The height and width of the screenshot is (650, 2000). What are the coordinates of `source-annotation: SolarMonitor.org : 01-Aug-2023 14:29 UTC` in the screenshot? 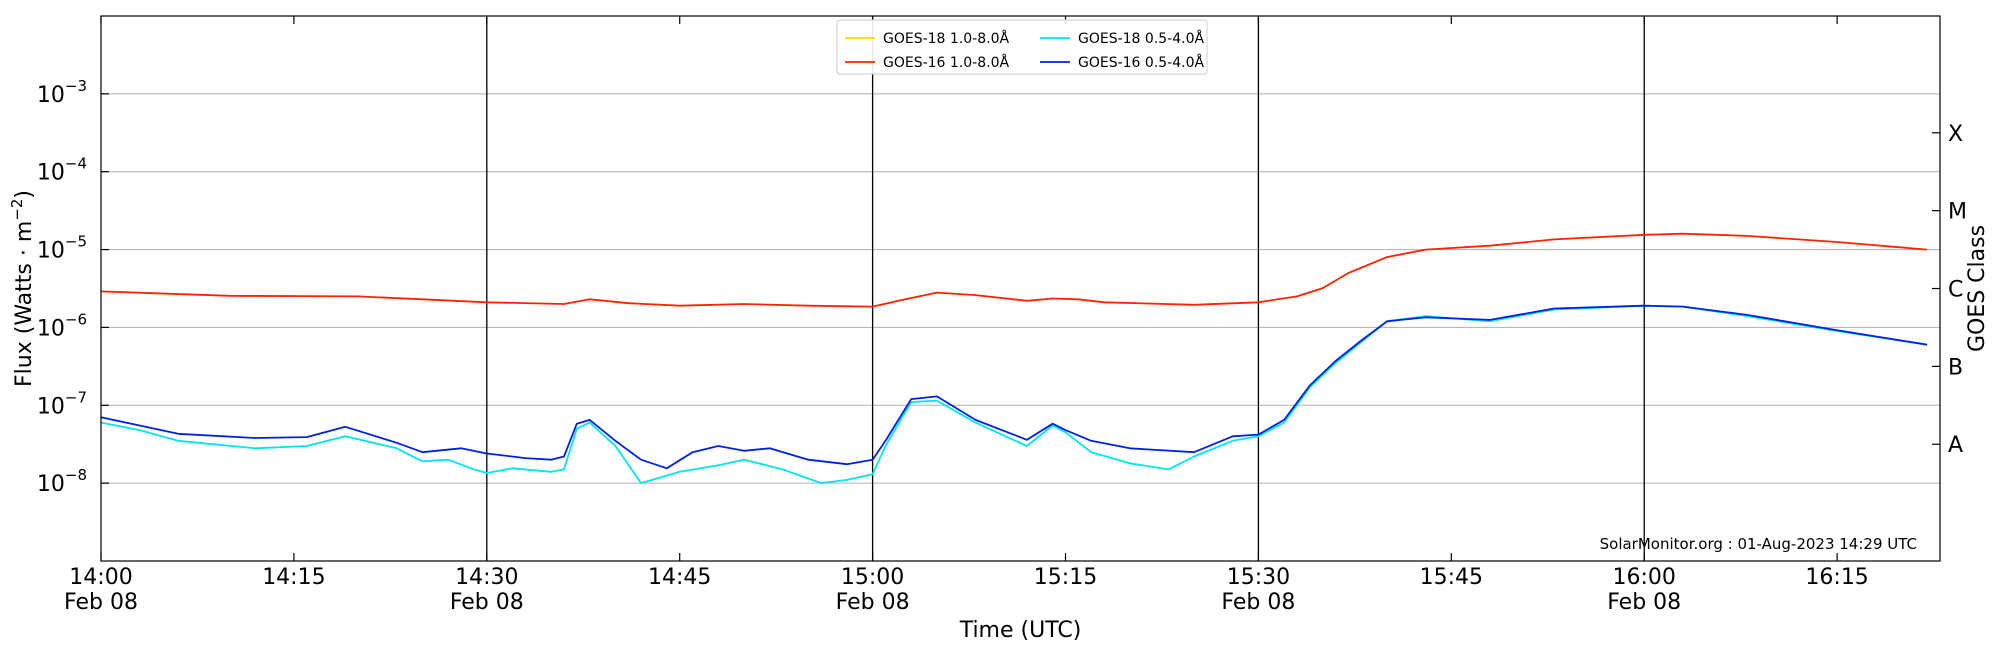 It's located at (1758, 544).